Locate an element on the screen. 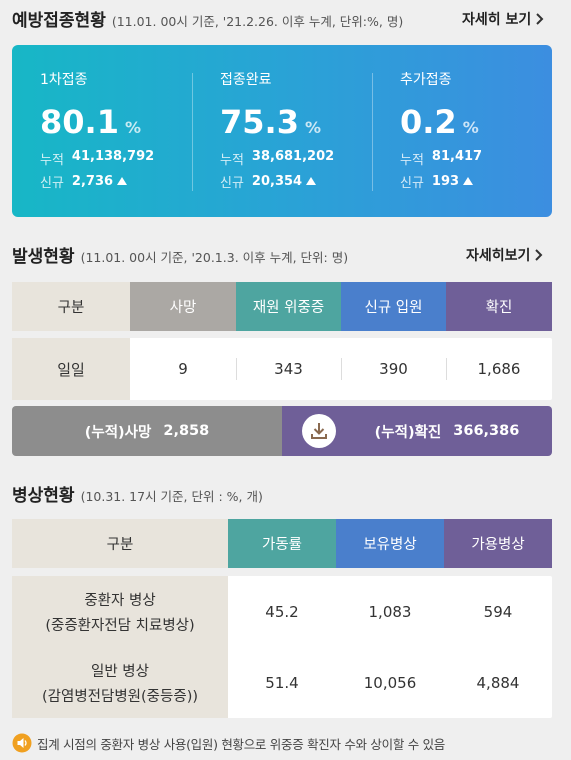  more-link-text: 자세히보기 is located at coordinates (498, 256).